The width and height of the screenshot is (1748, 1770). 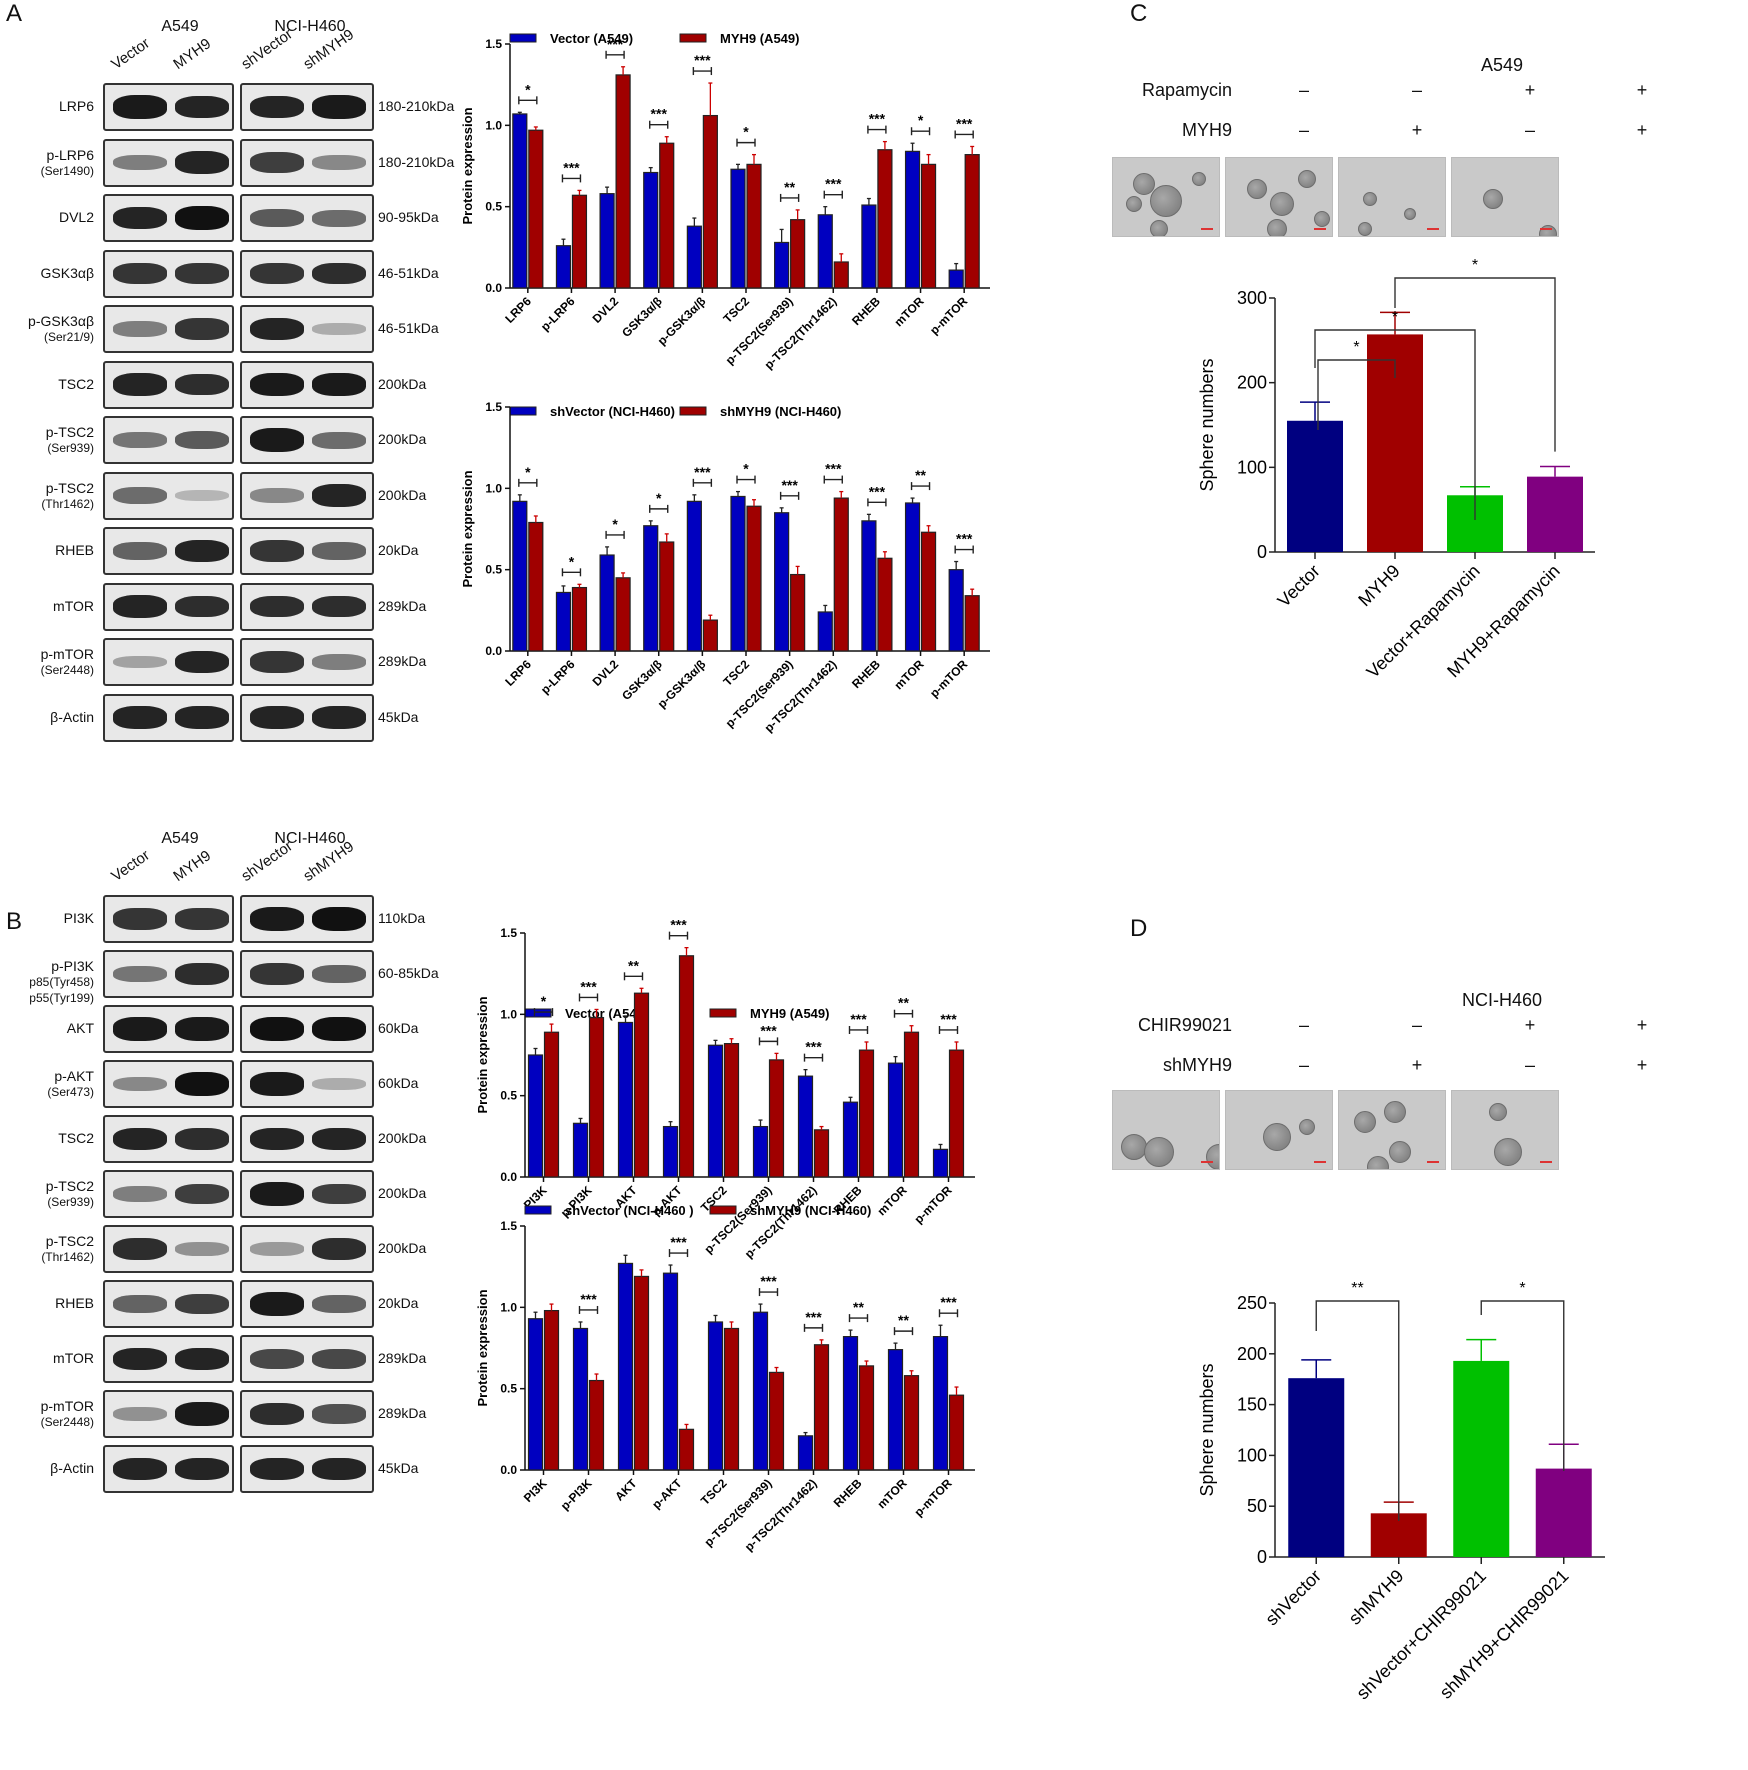 What do you see at coordinates (310, 26) in the screenshot?
I see `cell-line-label: NCI-H460` at bounding box center [310, 26].